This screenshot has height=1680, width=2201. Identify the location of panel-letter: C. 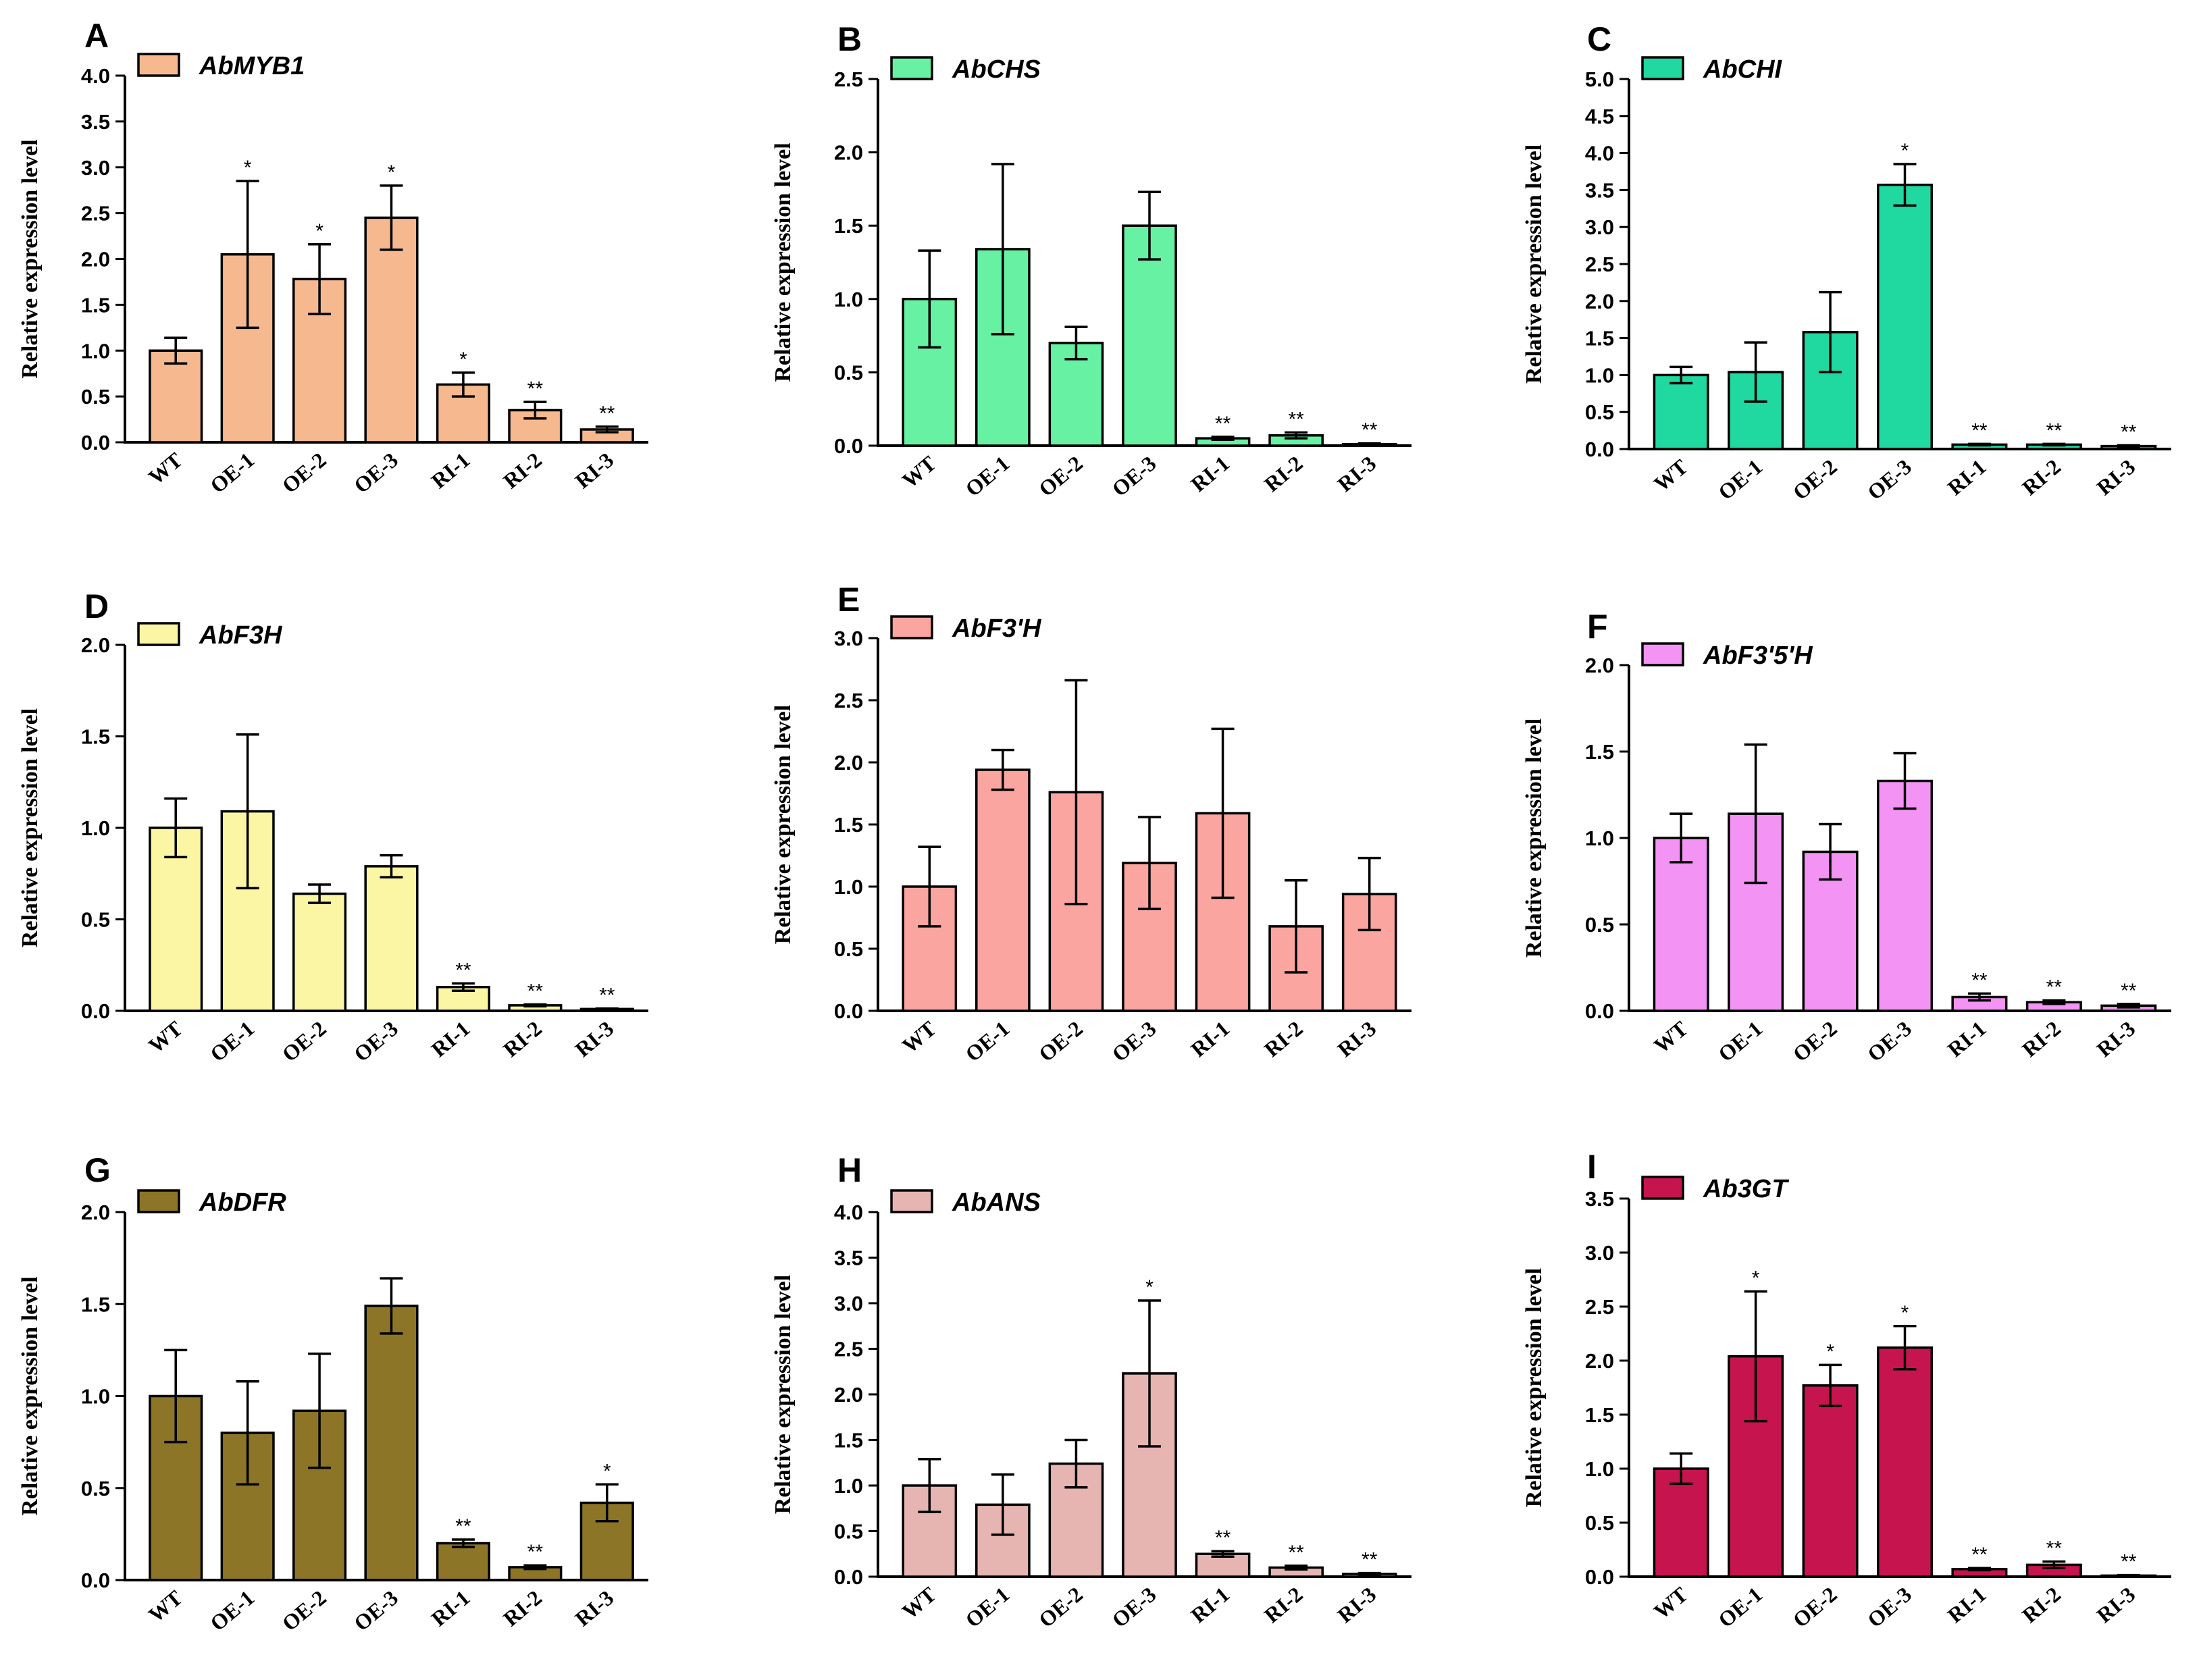
(1599, 39).